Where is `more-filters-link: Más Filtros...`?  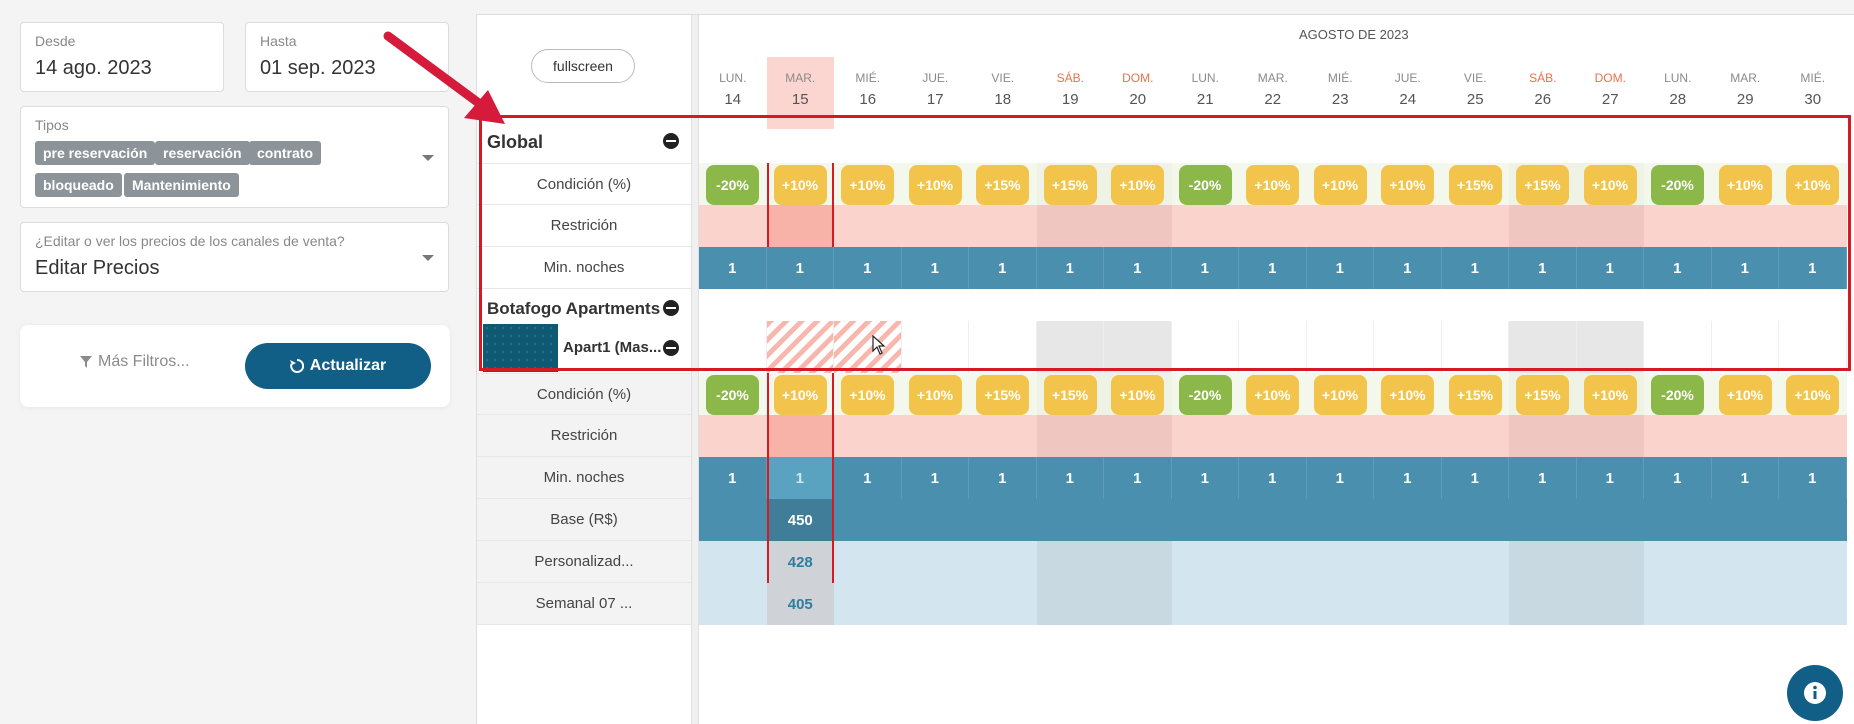
more-filters-link: Más Filtros... is located at coordinates (135, 362).